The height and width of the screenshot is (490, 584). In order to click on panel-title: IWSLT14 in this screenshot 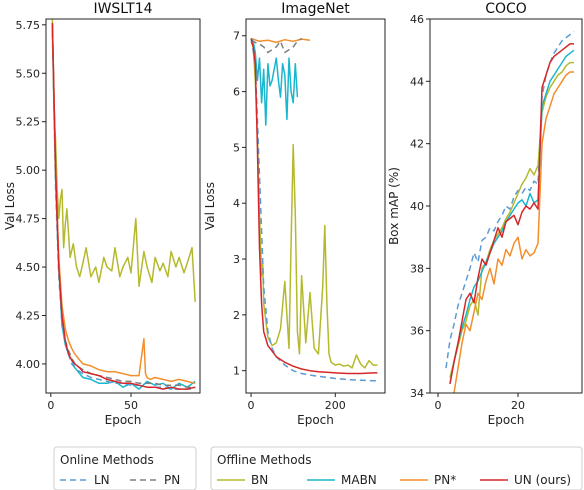, I will do `click(122, 9)`.